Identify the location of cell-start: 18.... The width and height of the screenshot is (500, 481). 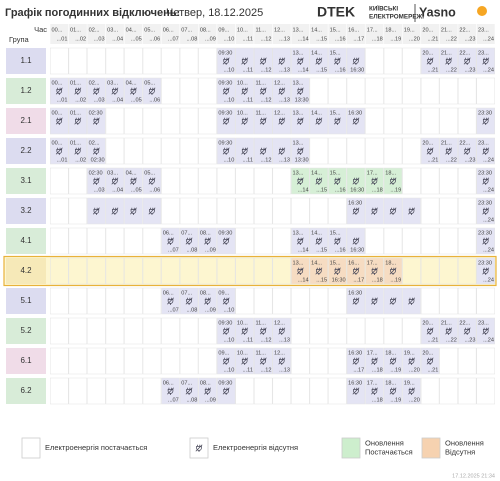
(390, 263).